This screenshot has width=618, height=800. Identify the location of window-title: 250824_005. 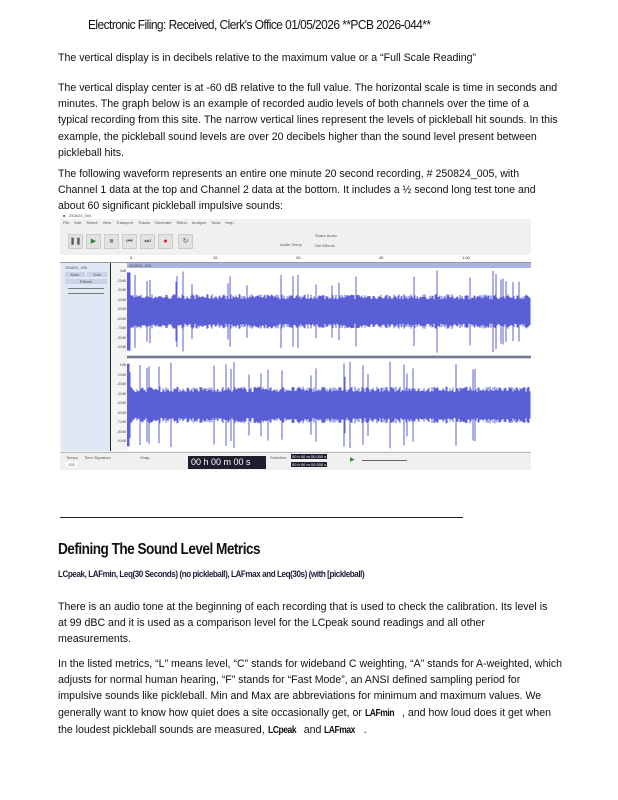
(80, 215).